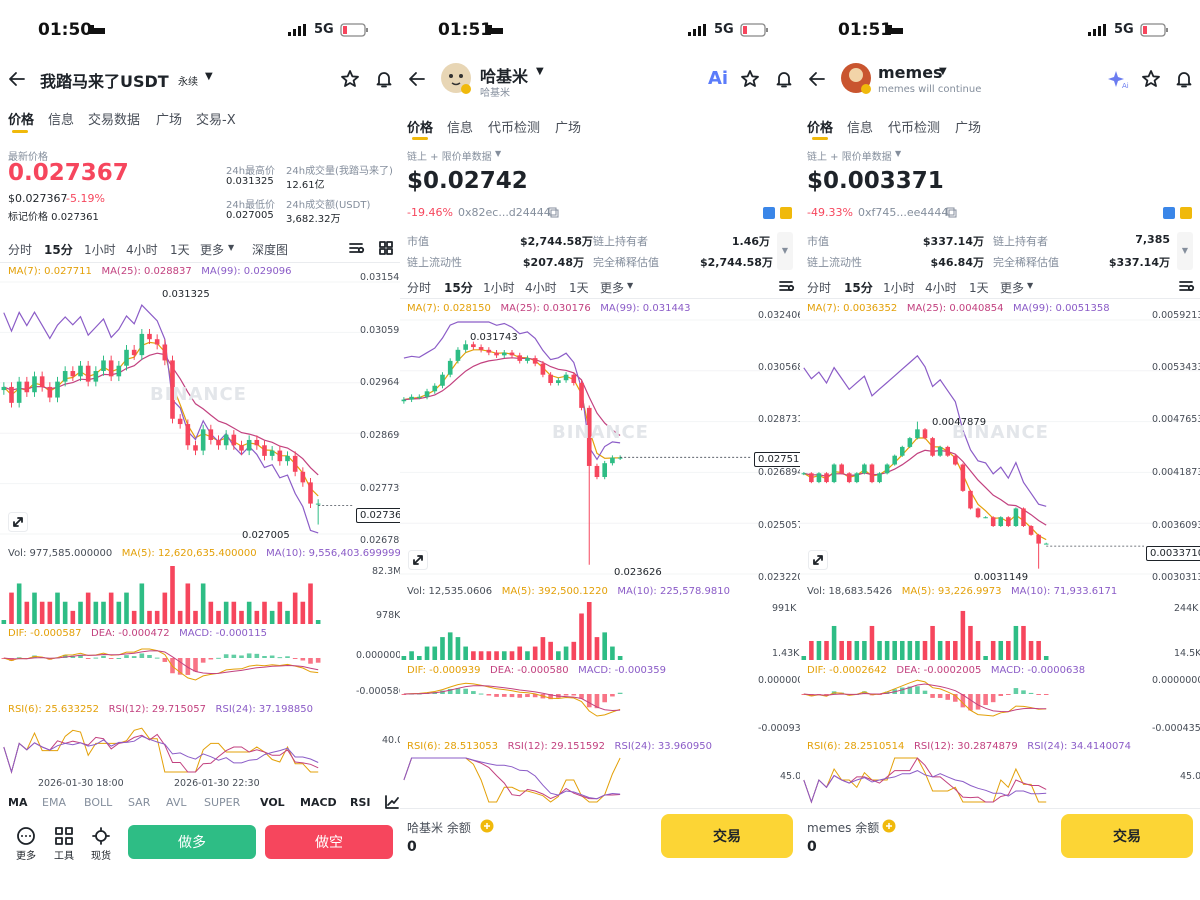 This screenshot has height=900, width=1200. Describe the element at coordinates (54, 802) in the screenshot. I see `indicator-ema: EMA` at that location.